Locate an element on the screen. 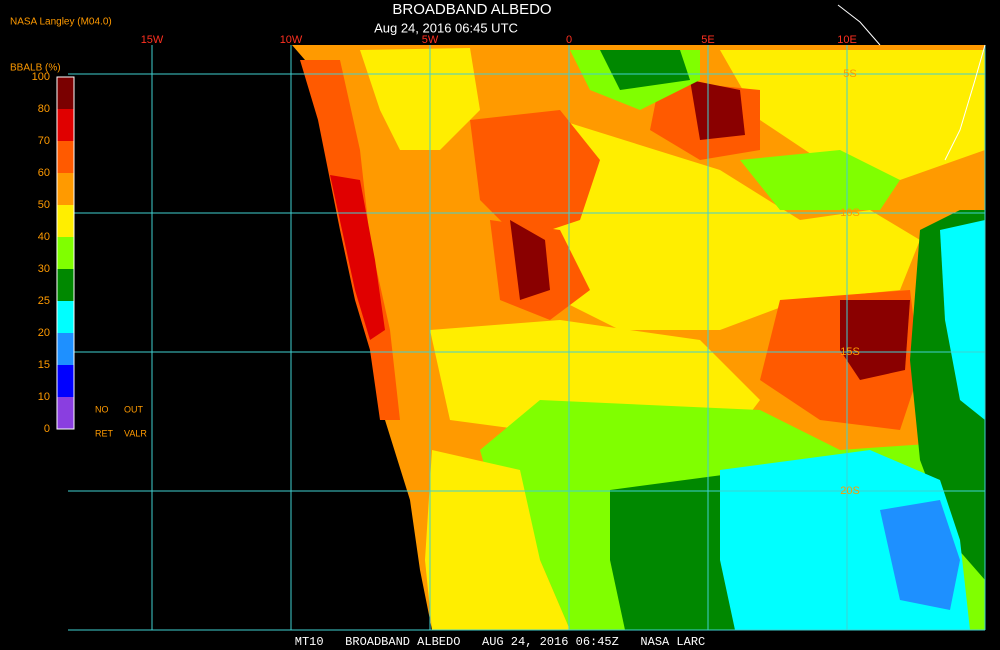 This screenshot has width=1000, height=650. longitude-label: 5E is located at coordinates (707, 40).